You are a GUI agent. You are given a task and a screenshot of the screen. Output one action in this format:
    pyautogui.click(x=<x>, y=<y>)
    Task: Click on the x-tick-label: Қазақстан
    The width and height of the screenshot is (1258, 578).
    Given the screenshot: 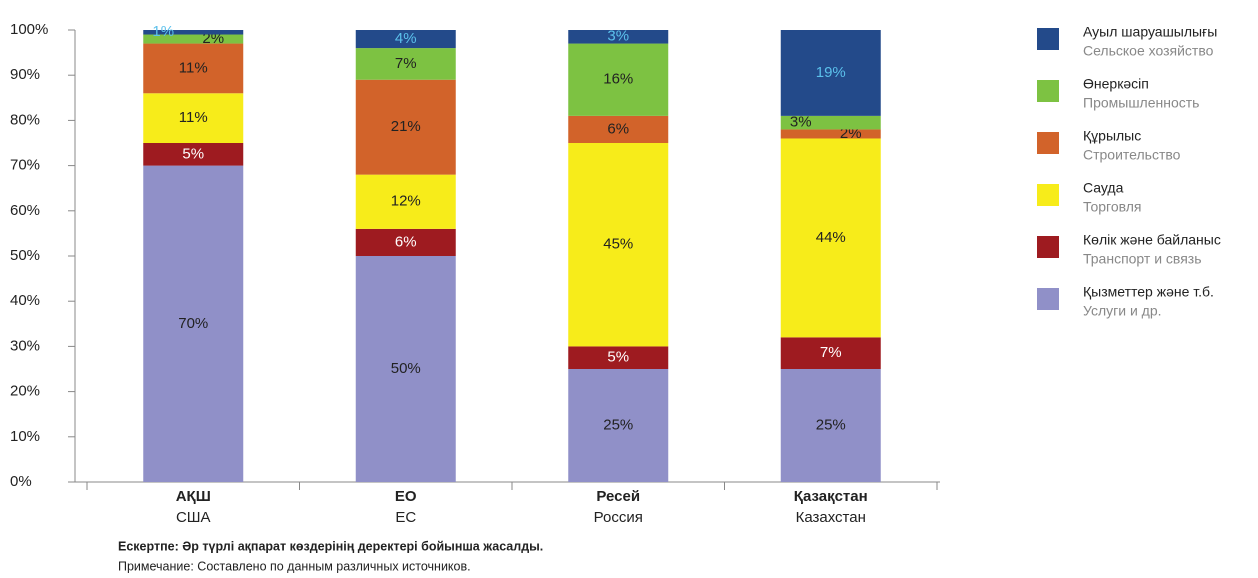 What is the action you would take?
    pyautogui.click(x=831, y=496)
    